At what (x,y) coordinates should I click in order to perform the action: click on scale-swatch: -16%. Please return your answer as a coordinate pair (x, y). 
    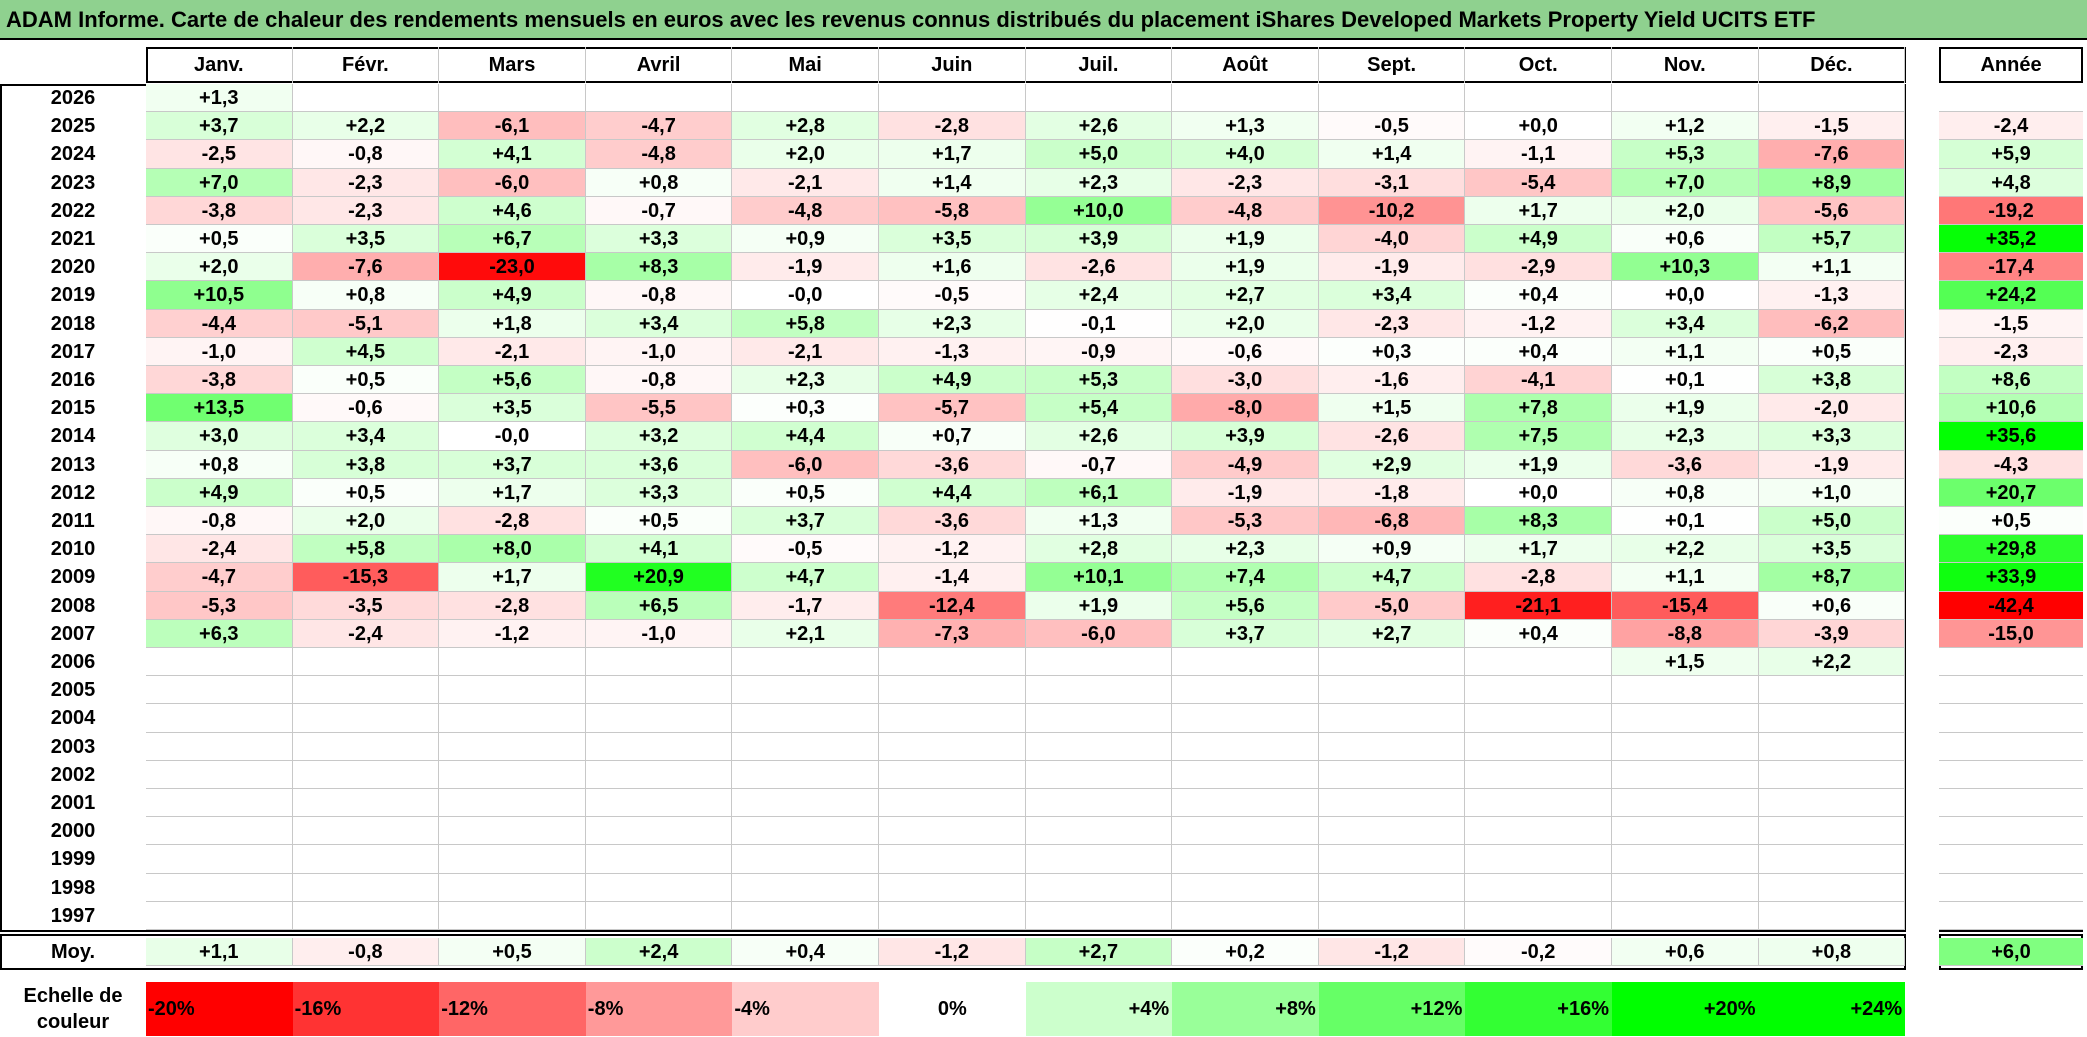
    Looking at the image, I should click on (366, 1009).